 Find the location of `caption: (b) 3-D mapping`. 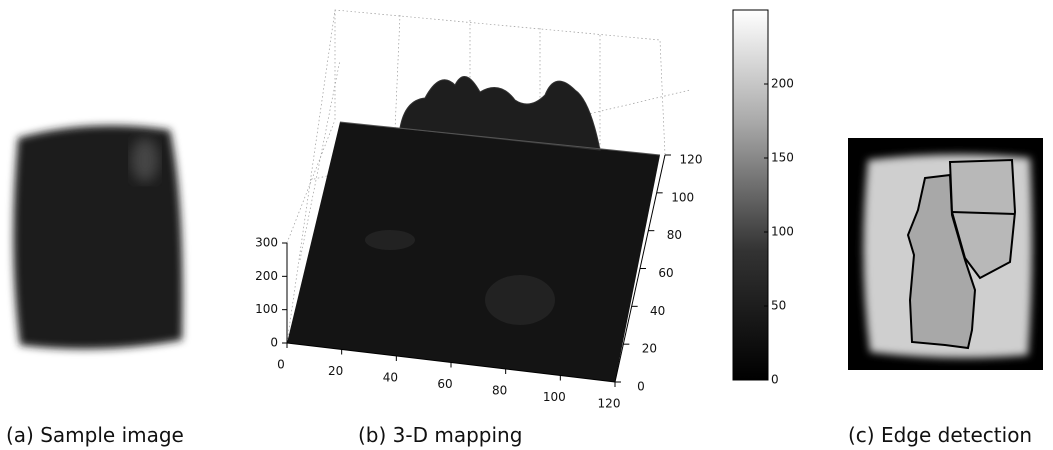

caption: (b) 3-D mapping is located at coordinates (440, 435).